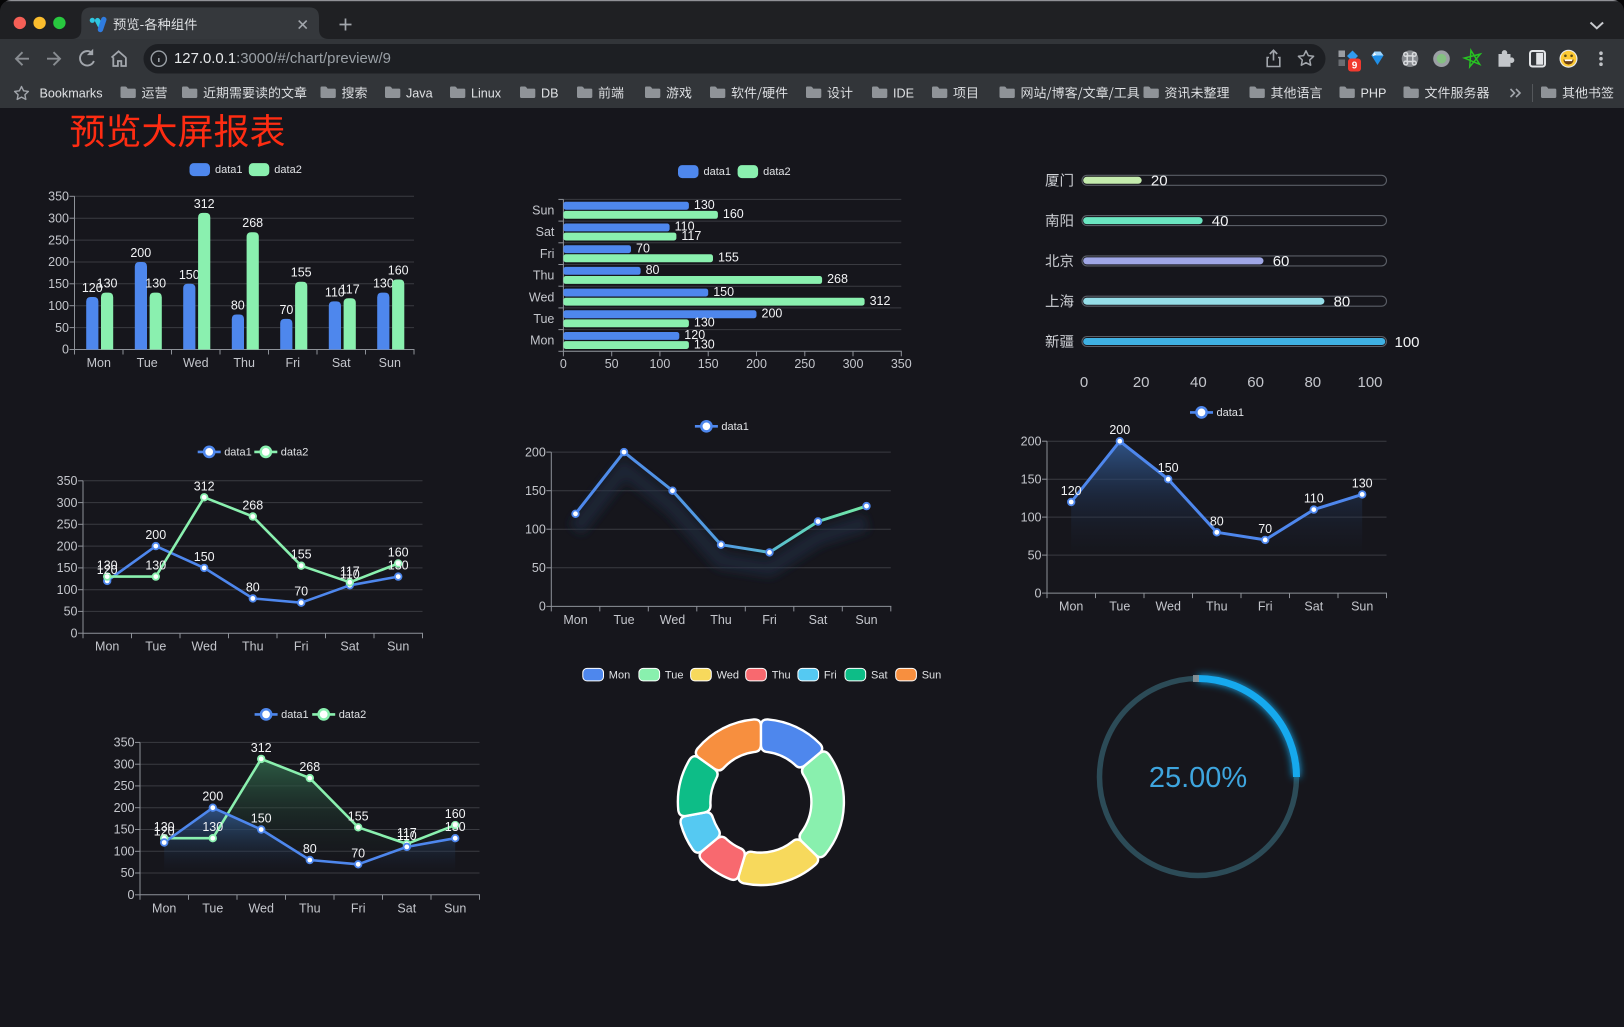  Describe the element at coordinates (406, 908) in the screenshot. I see `svg-text: Sat` at that location.